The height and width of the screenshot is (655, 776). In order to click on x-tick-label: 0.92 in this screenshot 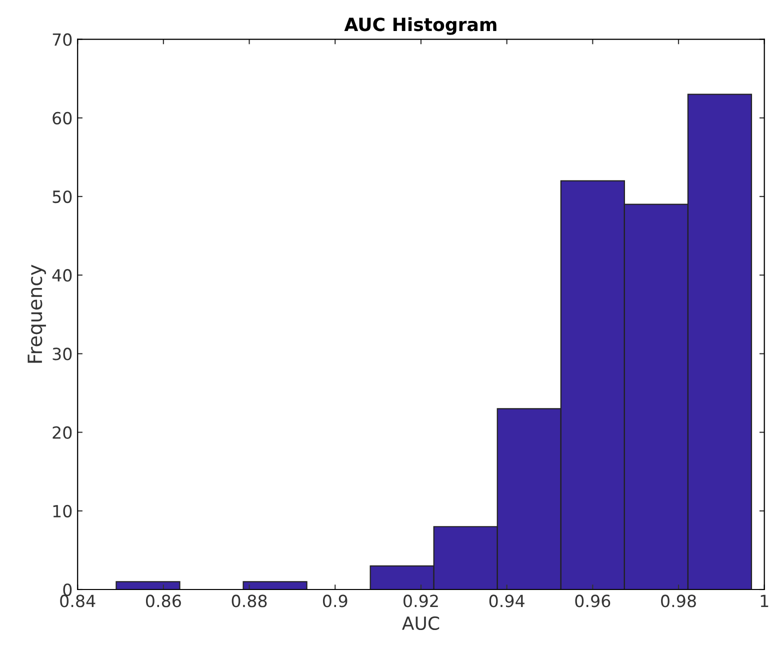, I will do `click(421, 601)`.